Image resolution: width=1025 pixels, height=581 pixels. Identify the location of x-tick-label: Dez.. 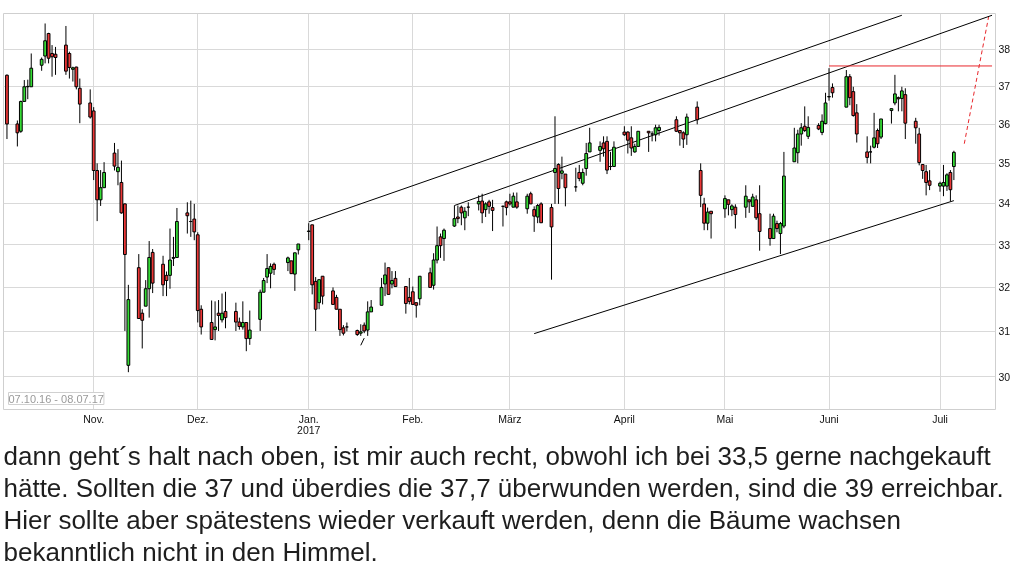
(197, 418).